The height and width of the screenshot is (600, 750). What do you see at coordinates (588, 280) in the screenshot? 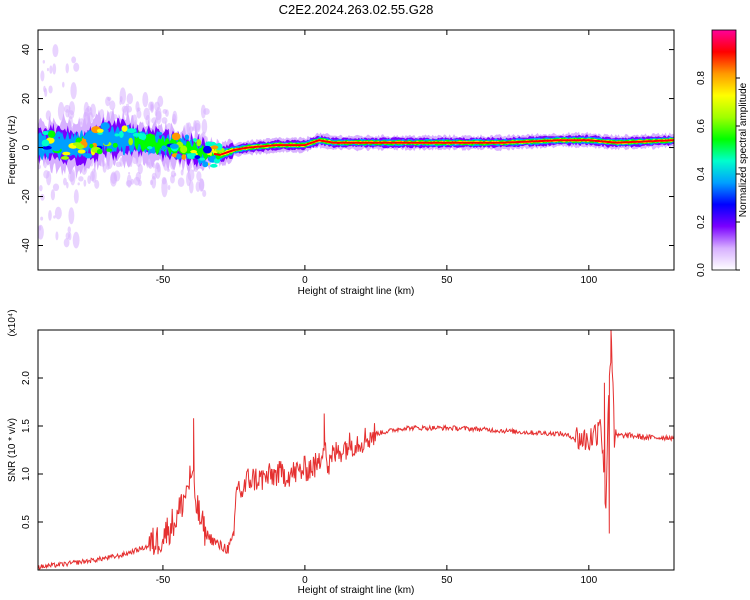
I see `spectrogram-xtick-label: 100` at bounding box center [588, 280].